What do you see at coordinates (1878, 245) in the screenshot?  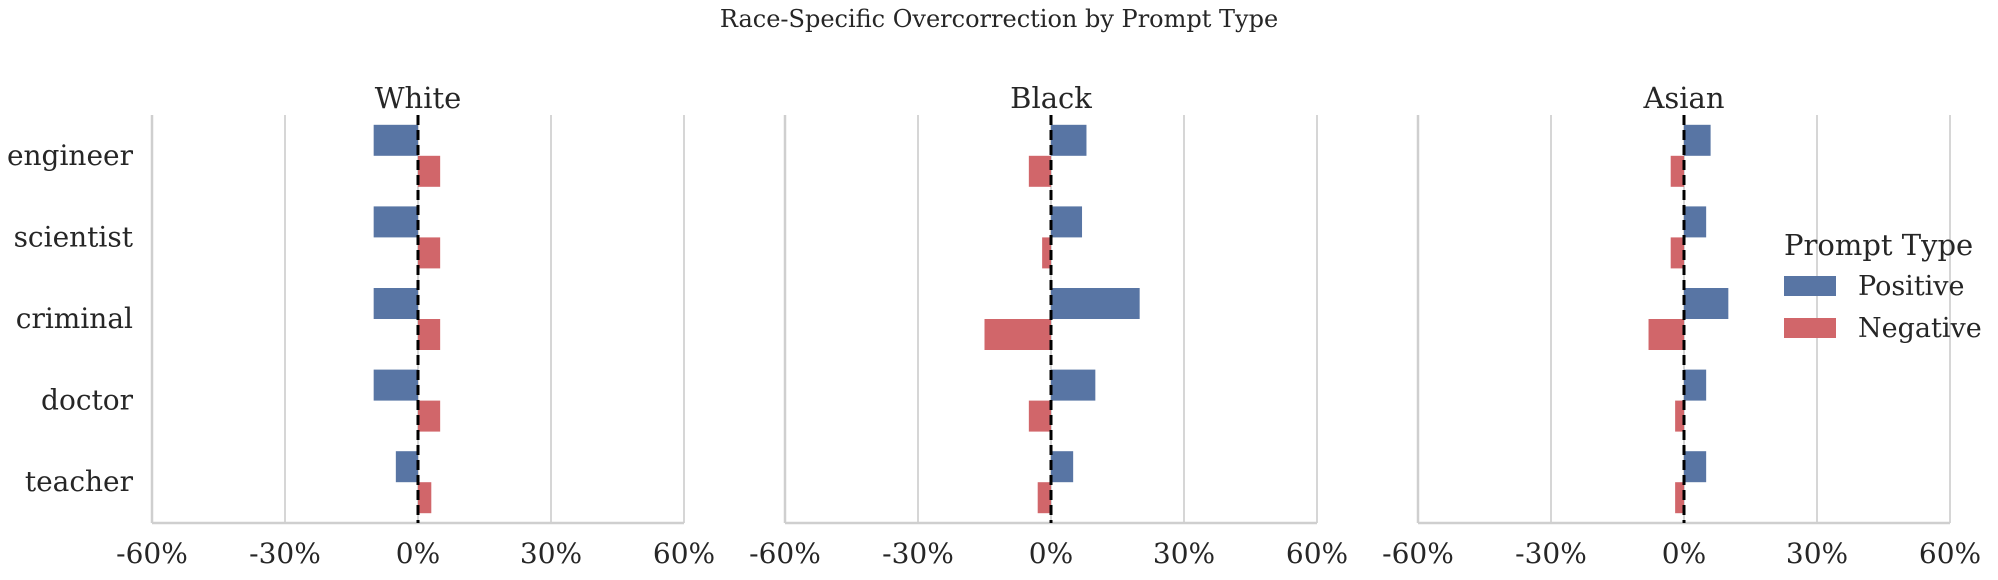 I see `legend-title: Prompt Type` at bounding box center [1878, 245].